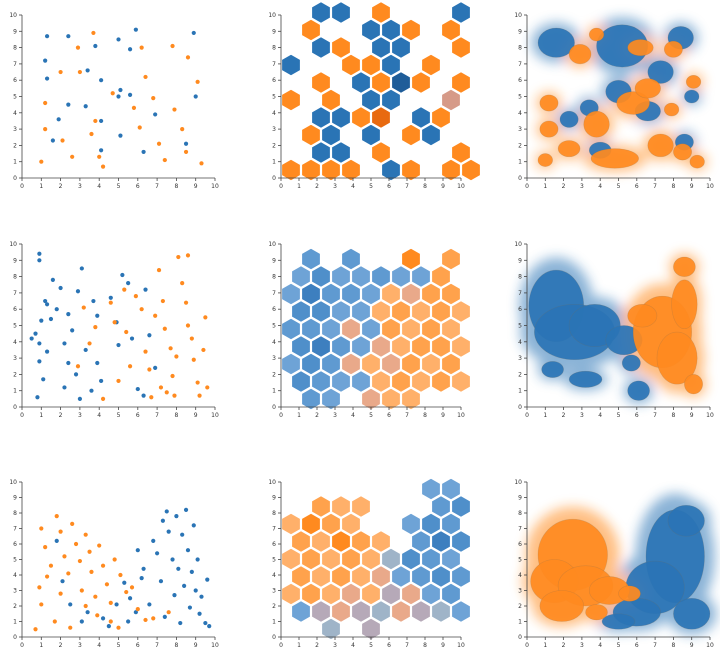 The width and height of the screenshot is (720, 666). What do you see at coordinates (389, 645) in the screenshot?
I see `x-tick-label: 6` at bounding box center [389, 645].